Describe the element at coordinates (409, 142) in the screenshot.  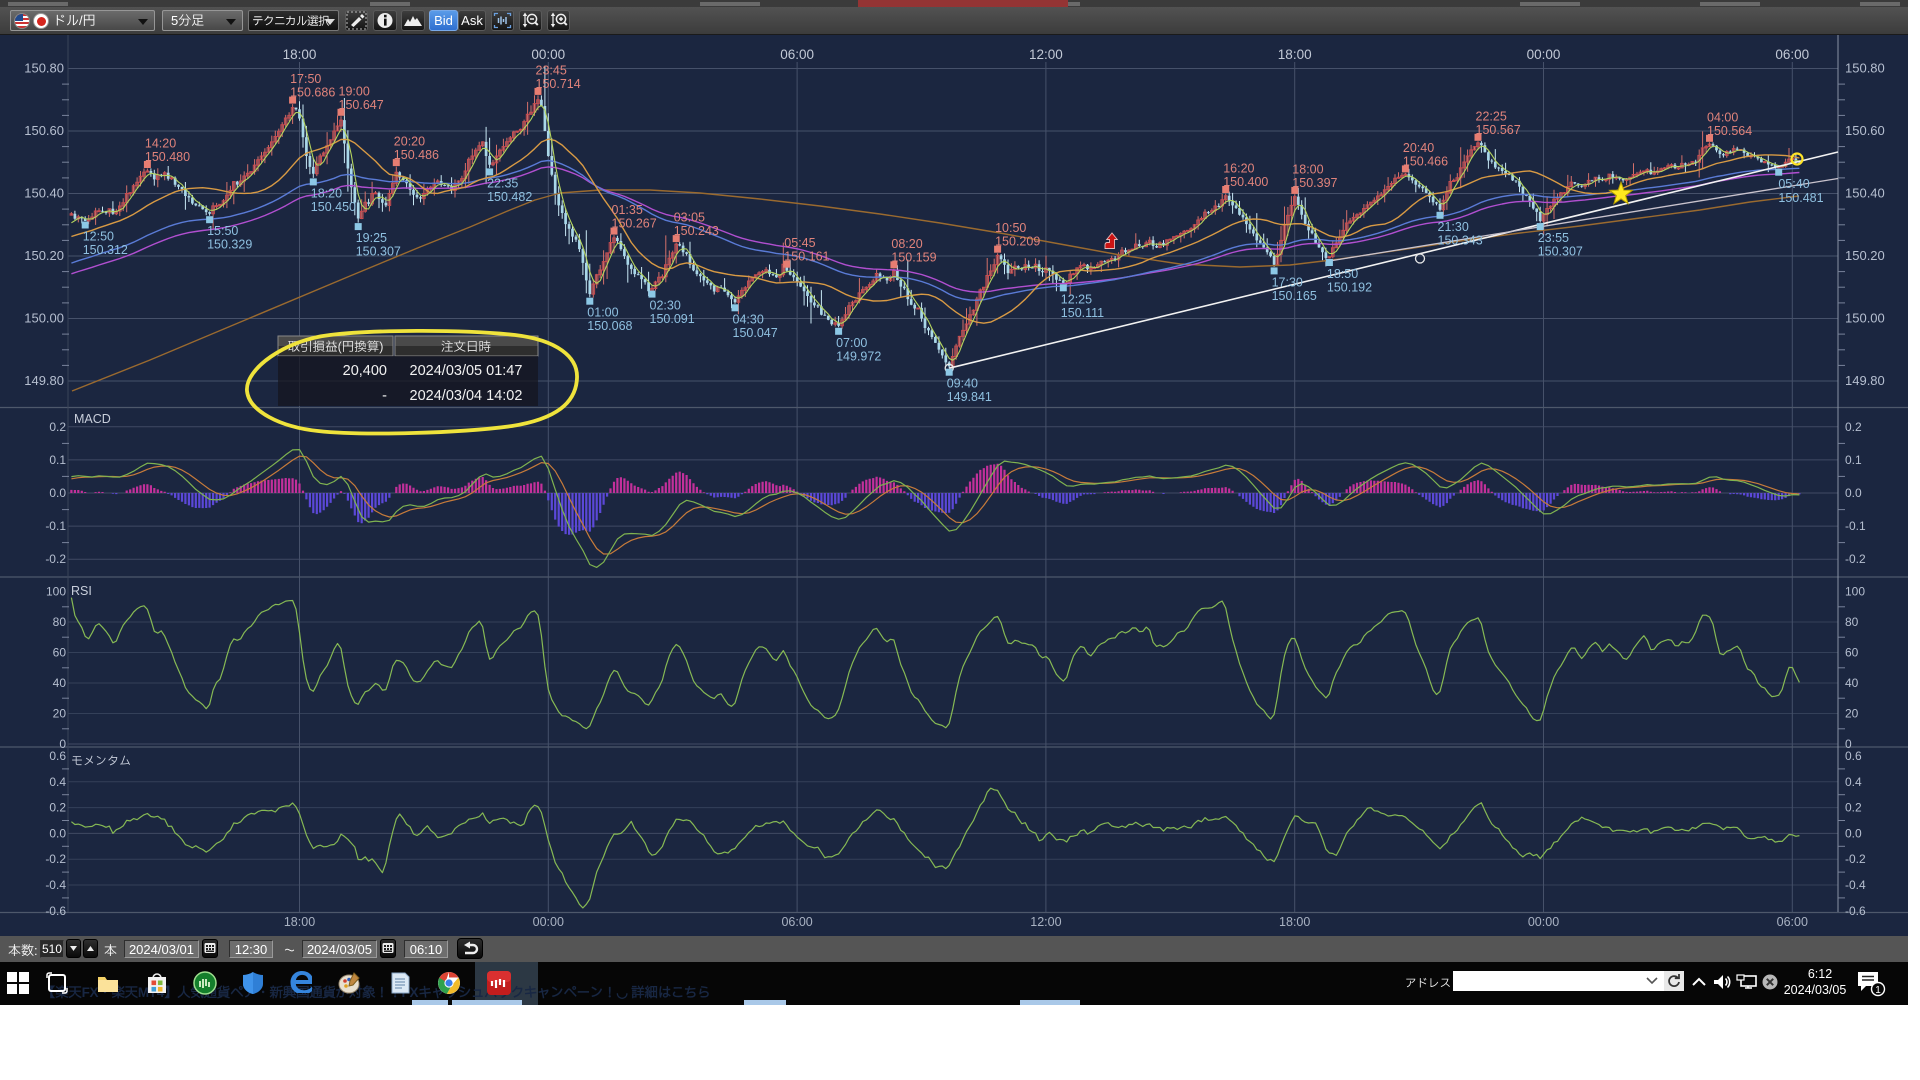
I see `svg-text: 20:20` at that location.